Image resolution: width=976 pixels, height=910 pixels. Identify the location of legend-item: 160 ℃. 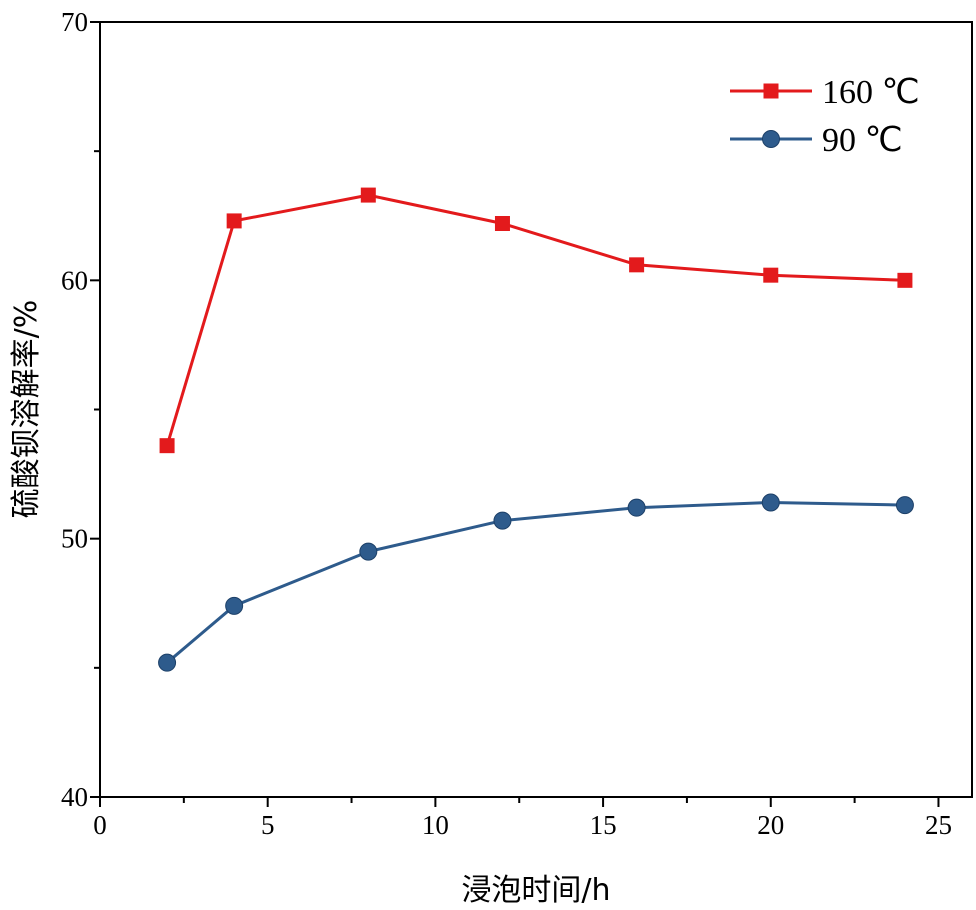
(825, 92).